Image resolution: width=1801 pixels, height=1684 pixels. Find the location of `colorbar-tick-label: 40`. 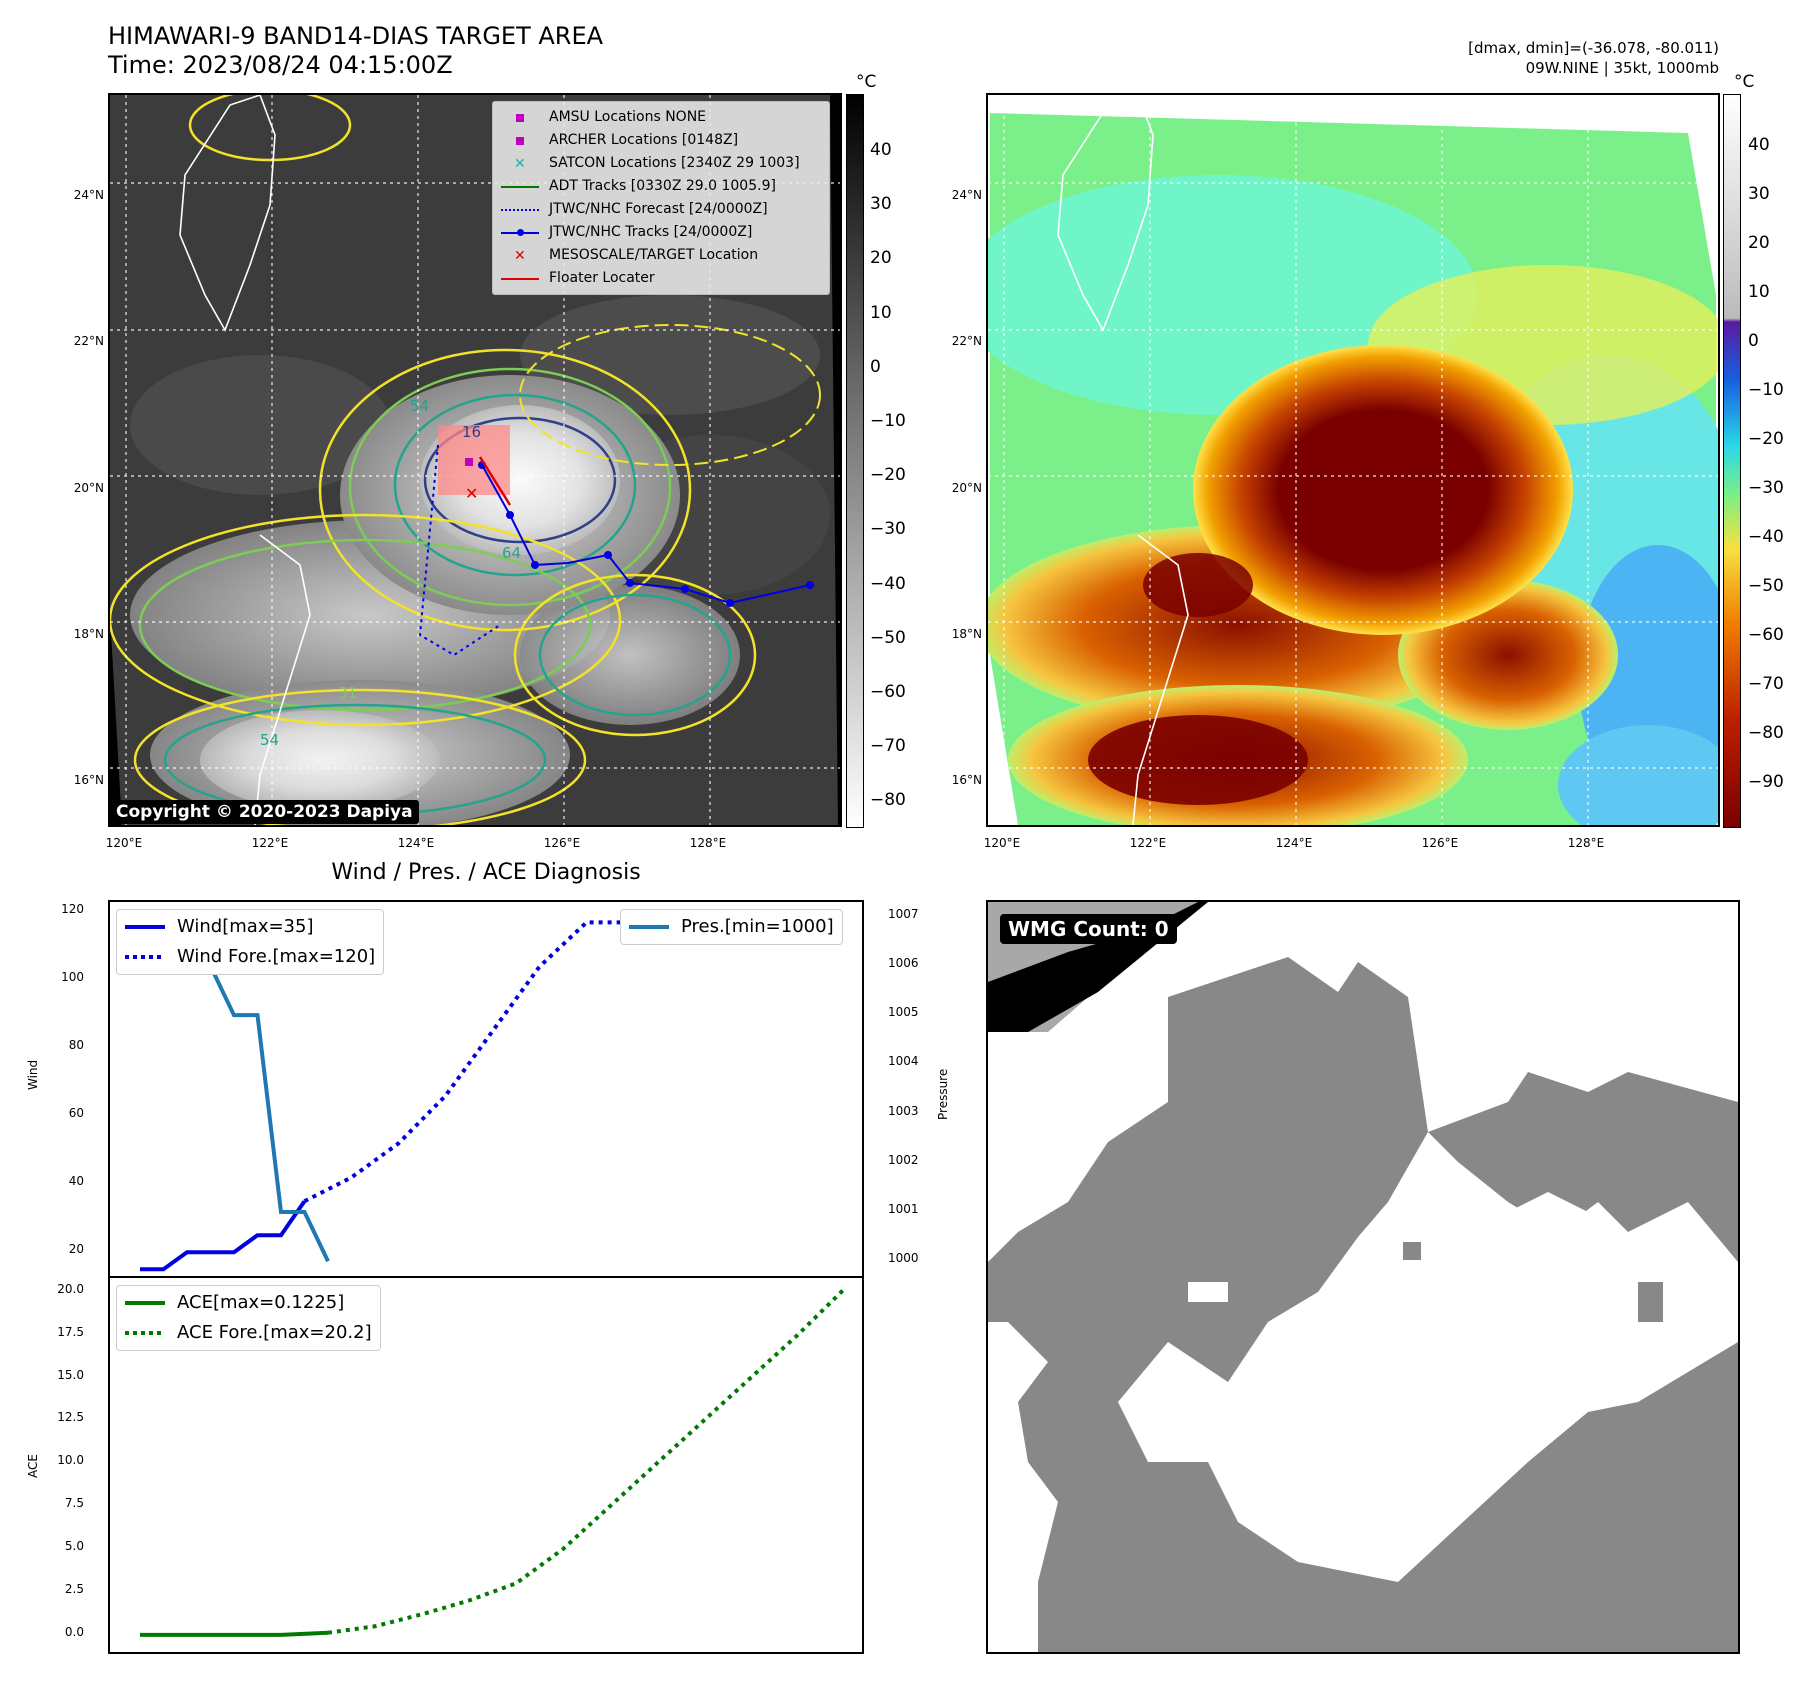

colorbar-tick-label: 40 is located at coordinates (881, 150).